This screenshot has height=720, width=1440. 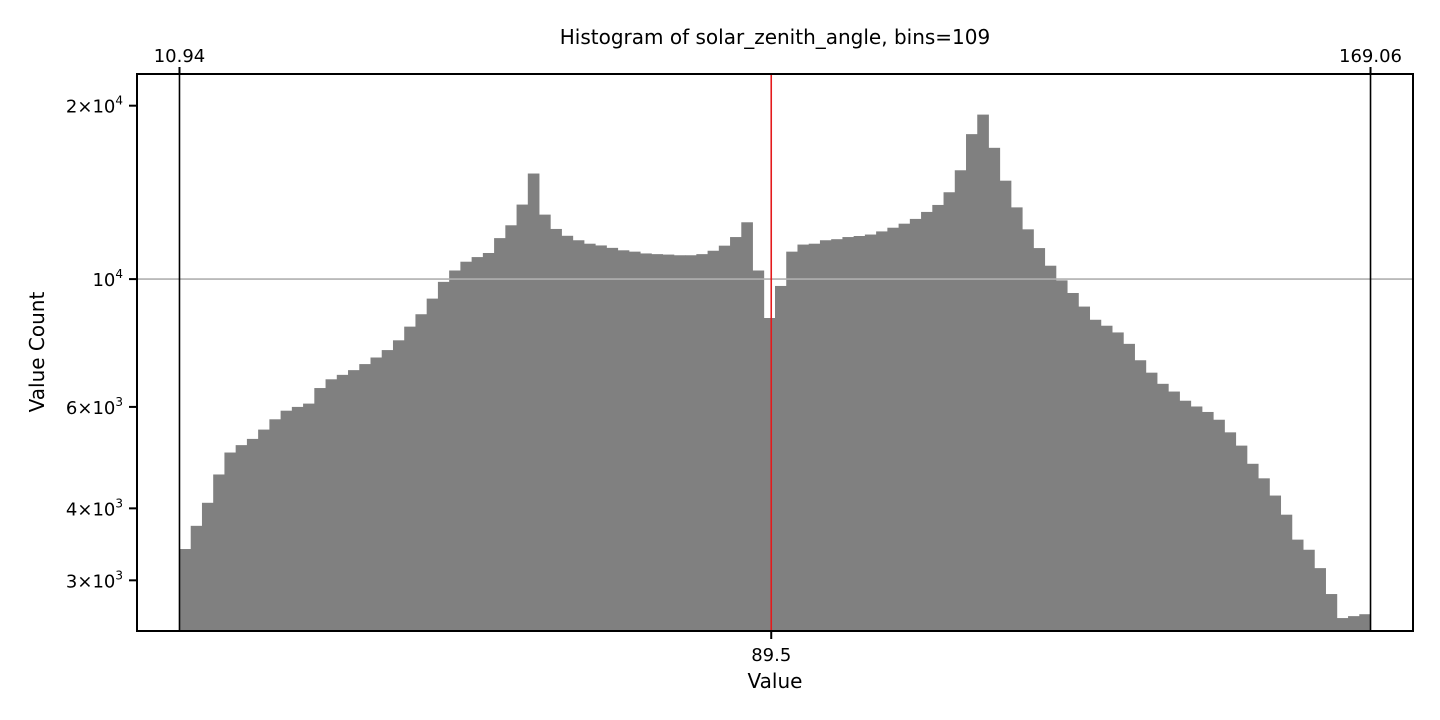 I want to click on y-tick-label: 4×103, so click(x=94, y=508).